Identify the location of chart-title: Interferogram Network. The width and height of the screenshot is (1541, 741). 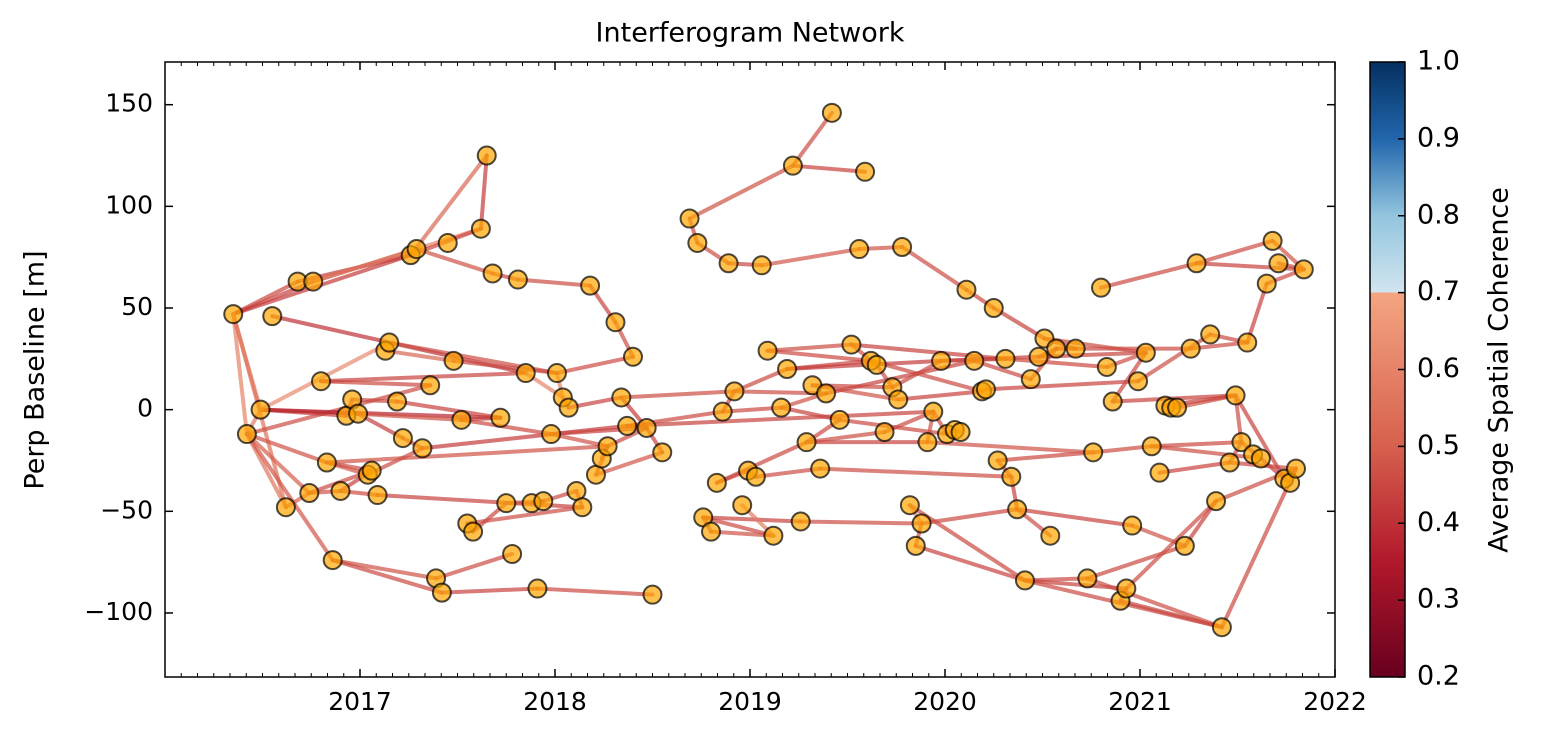
(750, 33).